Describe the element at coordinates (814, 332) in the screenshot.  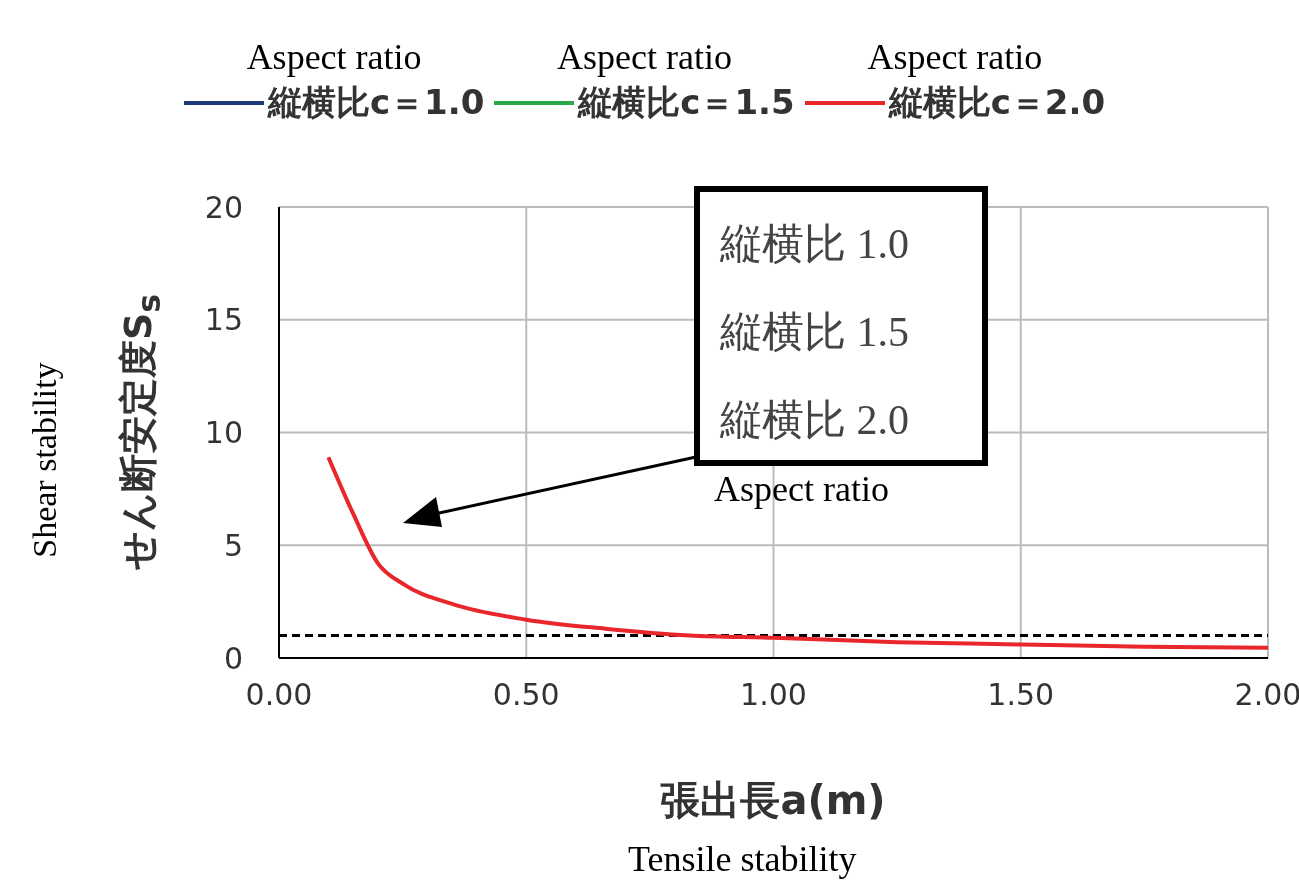
I see `annotation: 縦横比 1.5` at that location.